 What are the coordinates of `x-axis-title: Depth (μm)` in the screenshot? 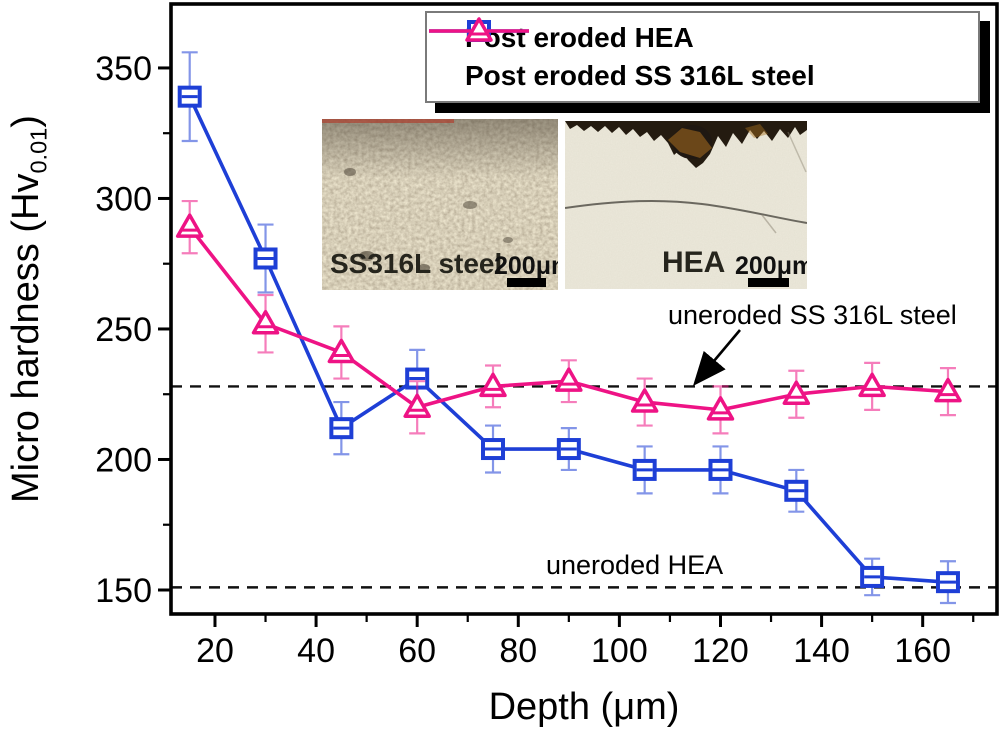 It's located at (584, 707).